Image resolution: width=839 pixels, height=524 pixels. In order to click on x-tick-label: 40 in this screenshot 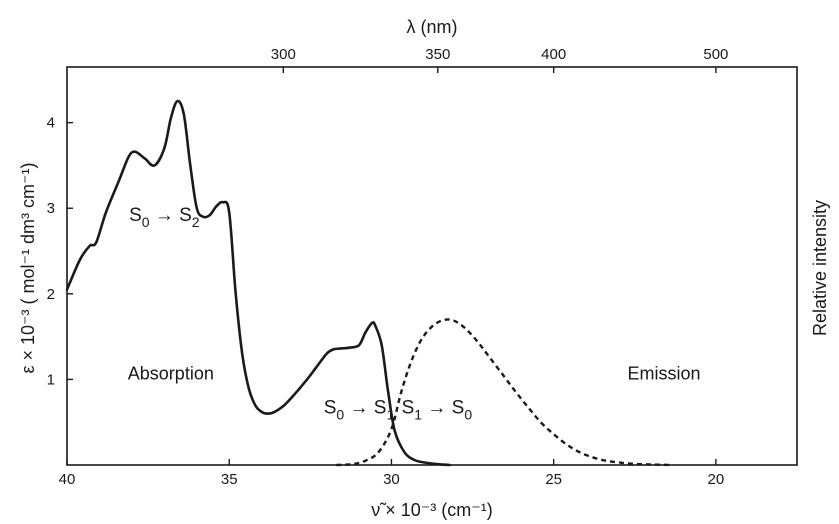, I will do `click(67, 479)`.